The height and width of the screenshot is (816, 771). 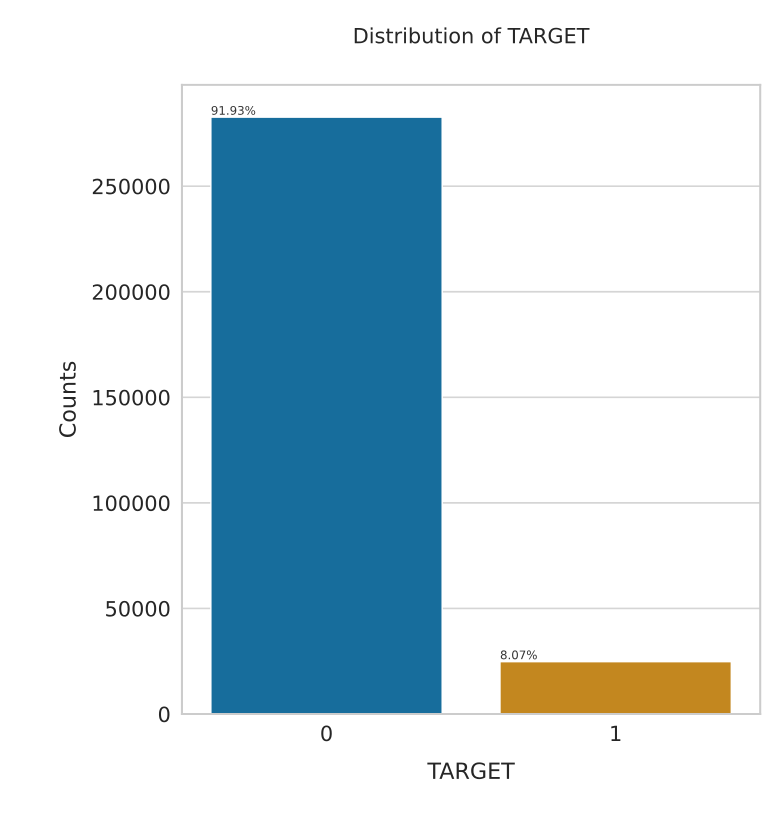 I want to click on y-tick-label: 250000, so click(x=131, y=186).